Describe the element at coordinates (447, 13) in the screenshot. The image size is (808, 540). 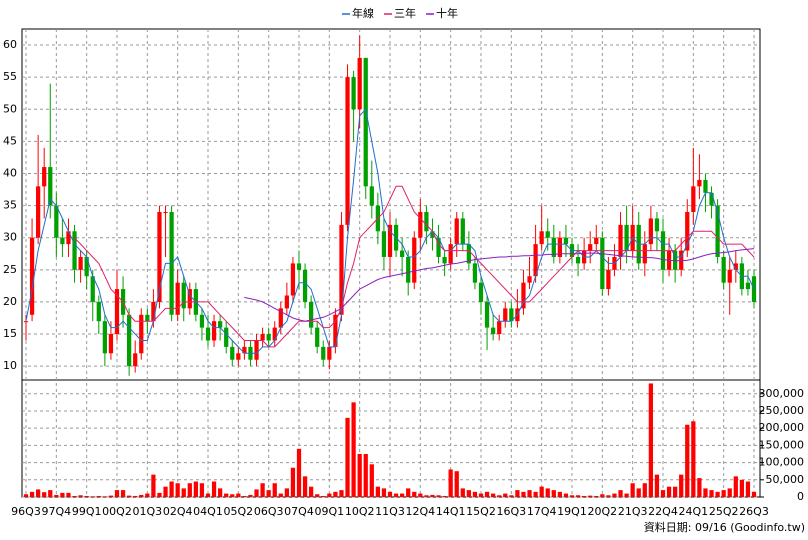
I see `legend-label: 十年` at that location.